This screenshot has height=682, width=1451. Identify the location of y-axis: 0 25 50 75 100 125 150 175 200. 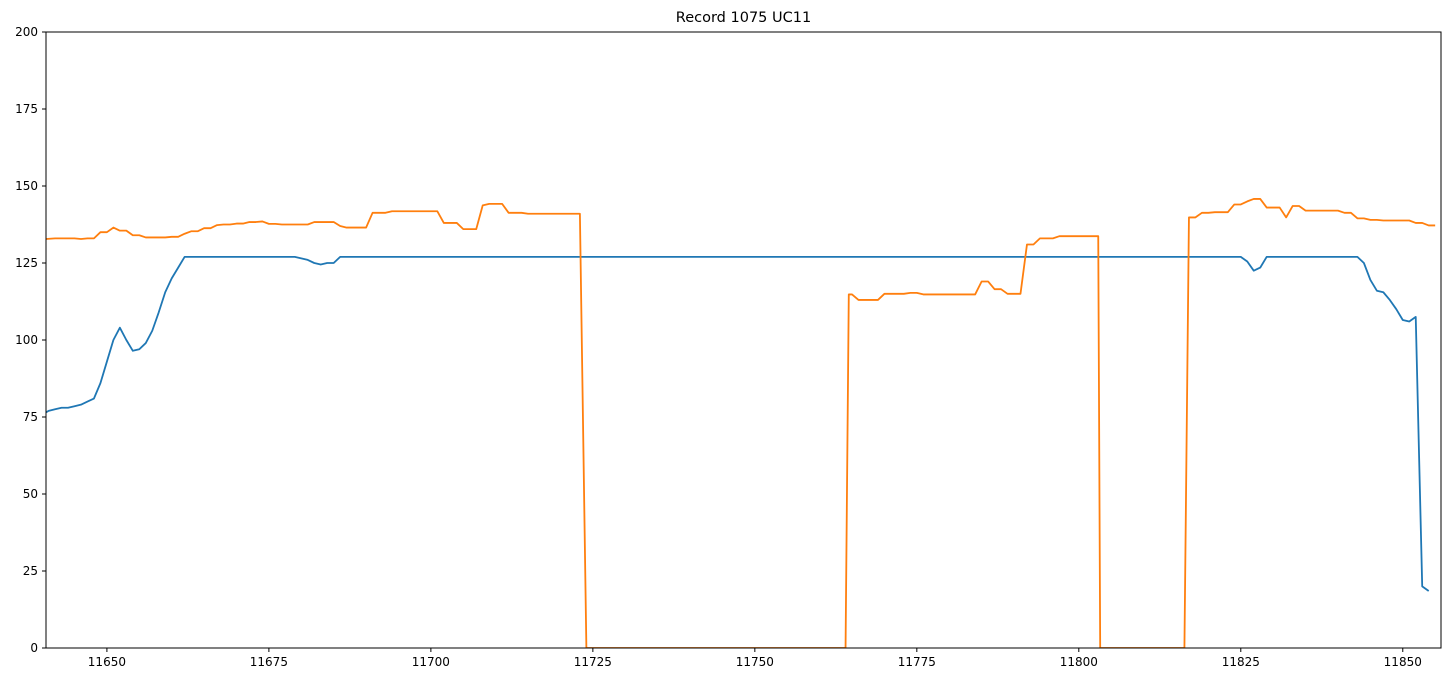
(30, 340).